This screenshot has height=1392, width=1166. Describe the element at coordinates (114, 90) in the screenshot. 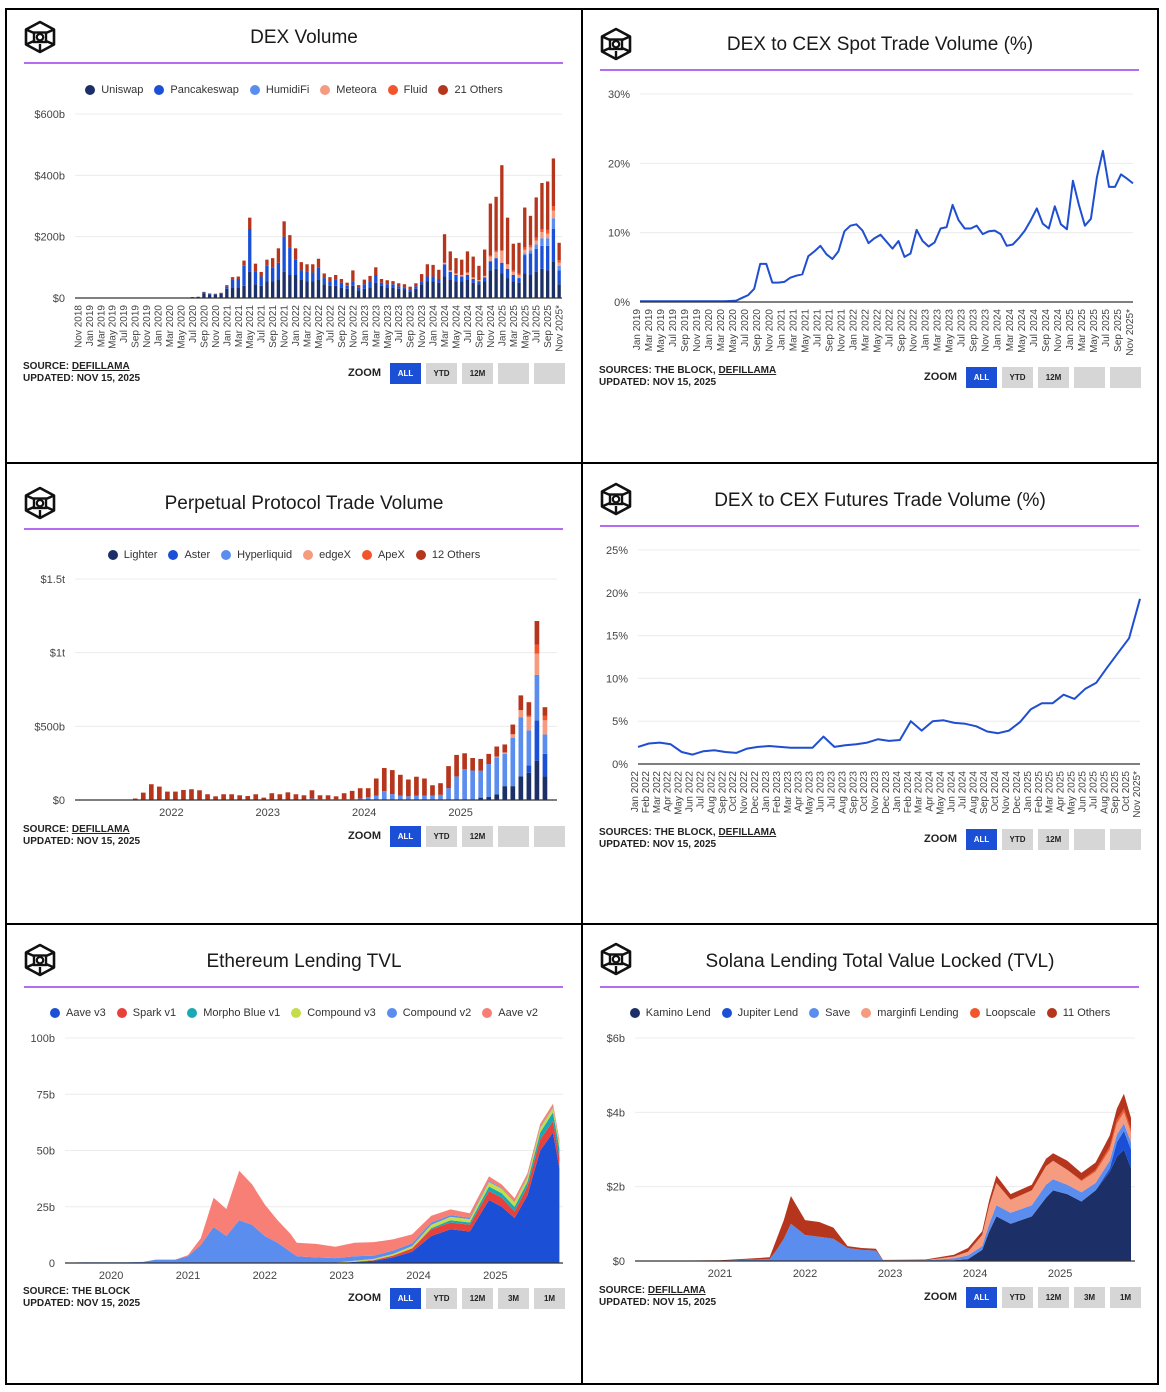

I see `legend-item: Uniswap` at that location.